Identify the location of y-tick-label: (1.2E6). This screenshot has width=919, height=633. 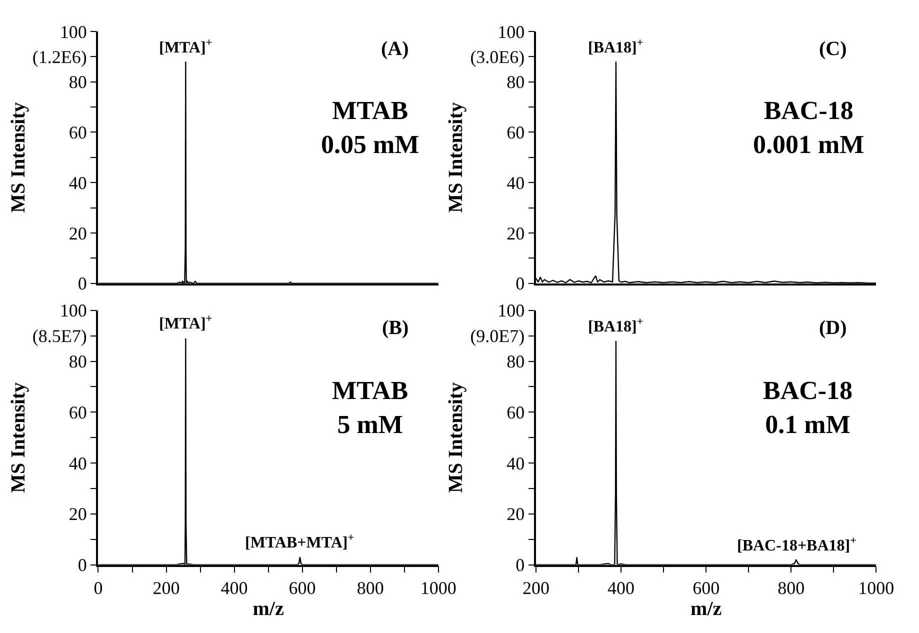
(59, 56).